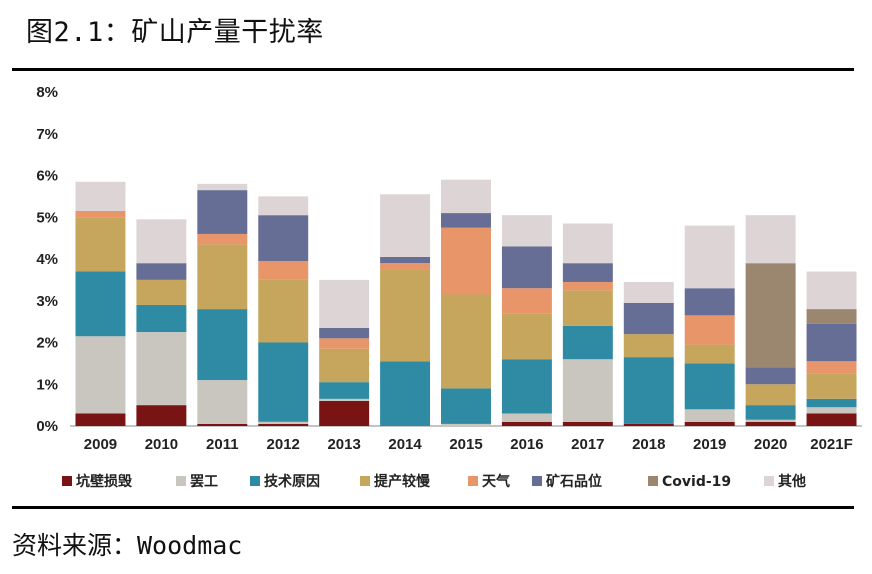  What do you see at coordinates (222, 444) in the screenshot?
I see `x-tick-label: 2011` at bounding box center [222, 444].